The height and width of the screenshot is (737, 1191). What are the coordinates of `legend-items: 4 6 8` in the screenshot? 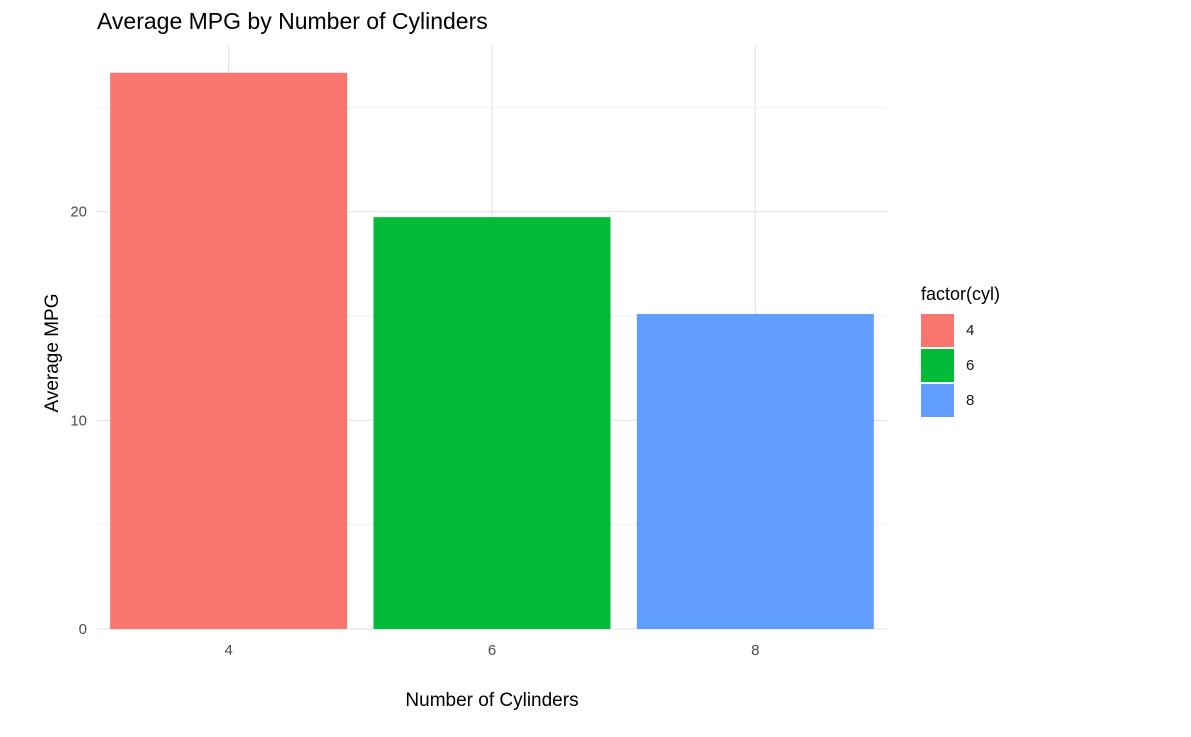 It's located at (960, 365).